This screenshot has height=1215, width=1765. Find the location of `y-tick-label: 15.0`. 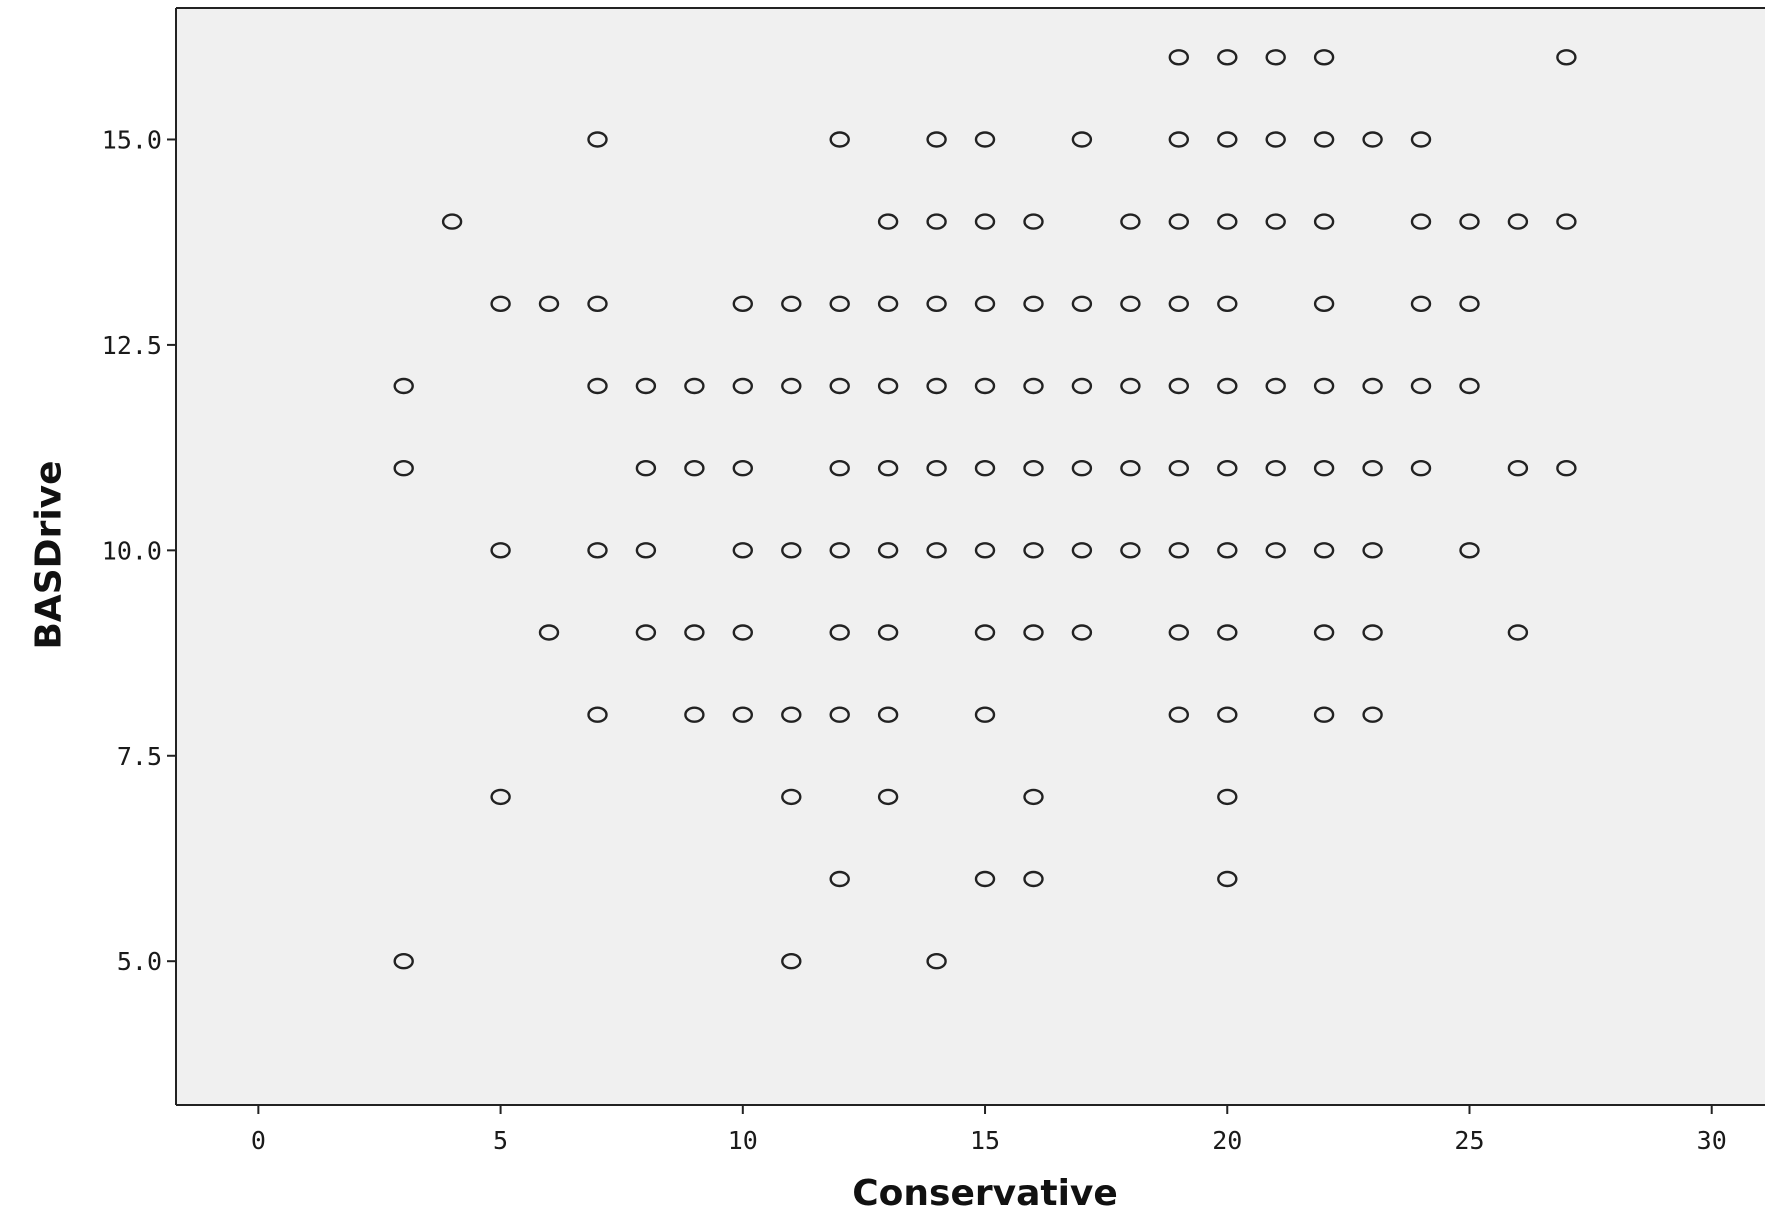

y-tick-label: 15.0 is located at coordinates (132, 139).